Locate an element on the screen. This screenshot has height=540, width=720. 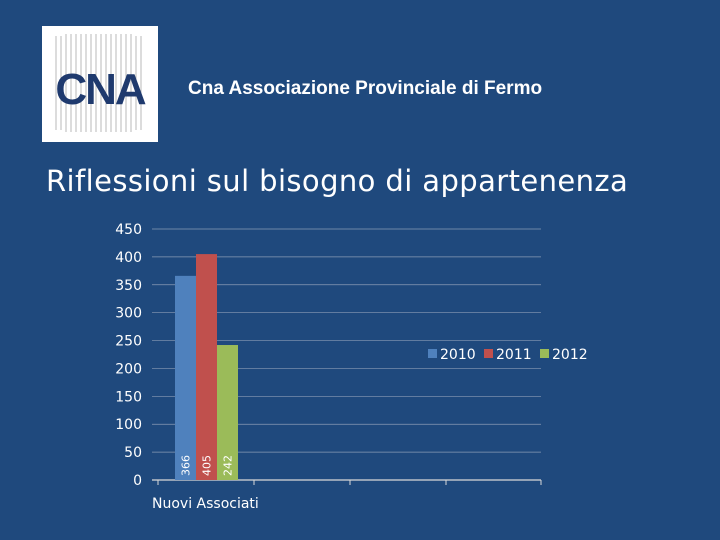
logo-text: CNA is located at coordinates (100, 89).